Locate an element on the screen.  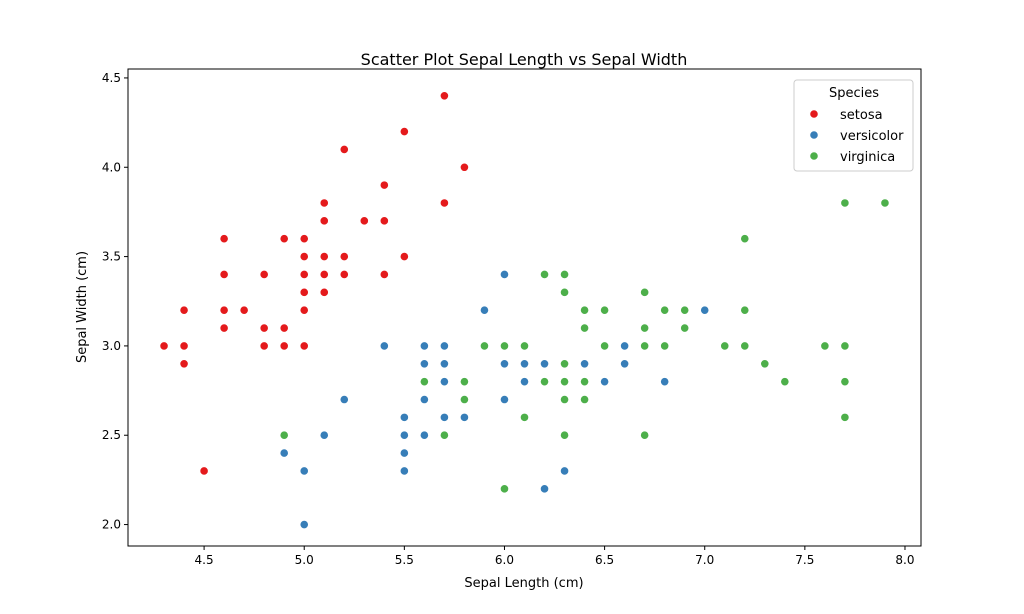
x-axis: 4.5 5.0 5.5 6.0 6.5 7.0 7.5 8.0 is located at coordinates (555, 556).